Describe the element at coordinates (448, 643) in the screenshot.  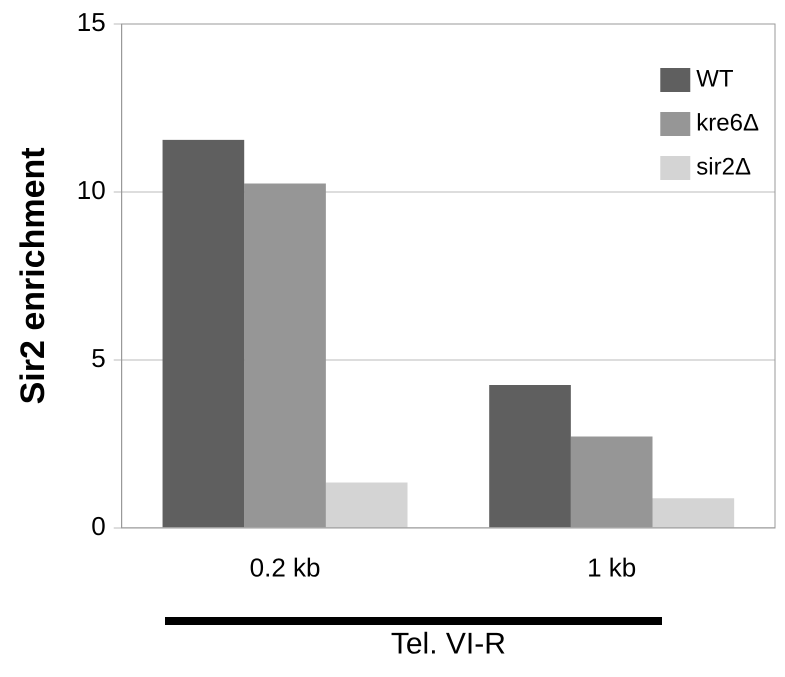
I see `x-axis-title: Tel. VI-R` at that location.